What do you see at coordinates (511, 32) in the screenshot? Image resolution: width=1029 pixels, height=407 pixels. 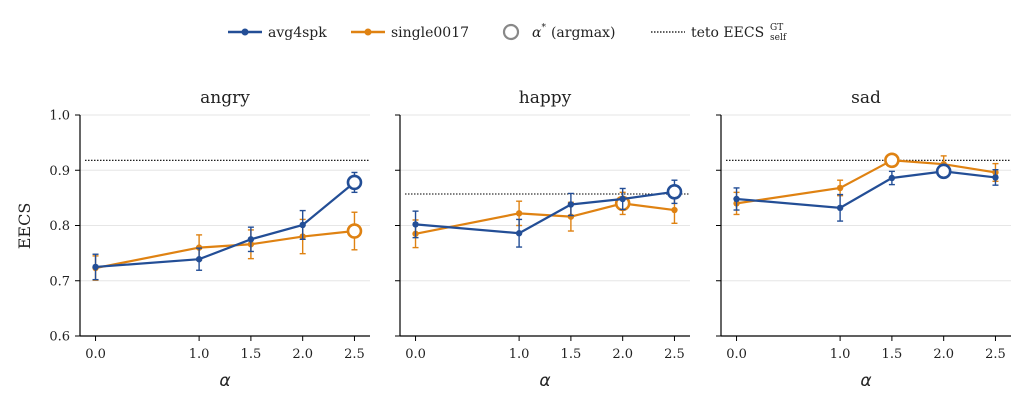 I see `argmax-marker-icon` at bounding box center [511, 32].